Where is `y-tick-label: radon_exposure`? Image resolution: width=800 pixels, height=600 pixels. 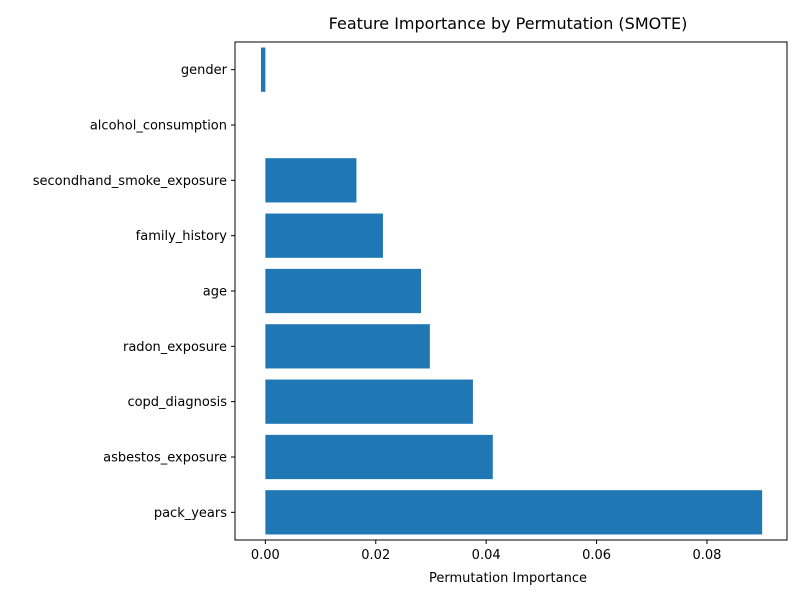 y-tick-label: radon_exposure is located at coordinates (175, 347).